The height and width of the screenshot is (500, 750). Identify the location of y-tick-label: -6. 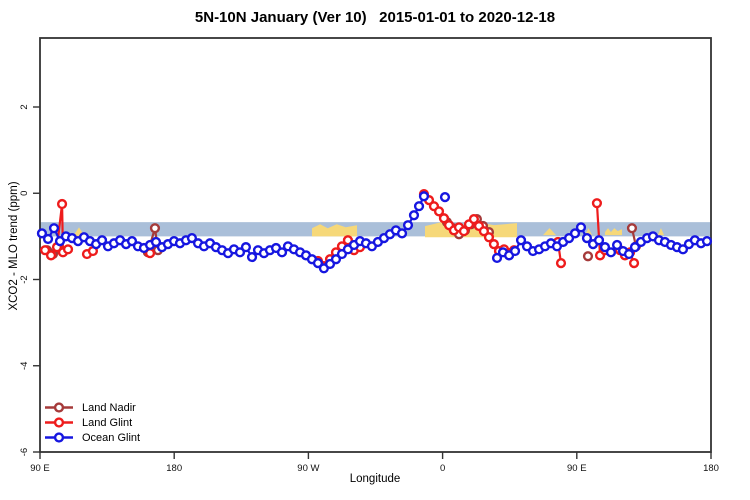
(24, 452).